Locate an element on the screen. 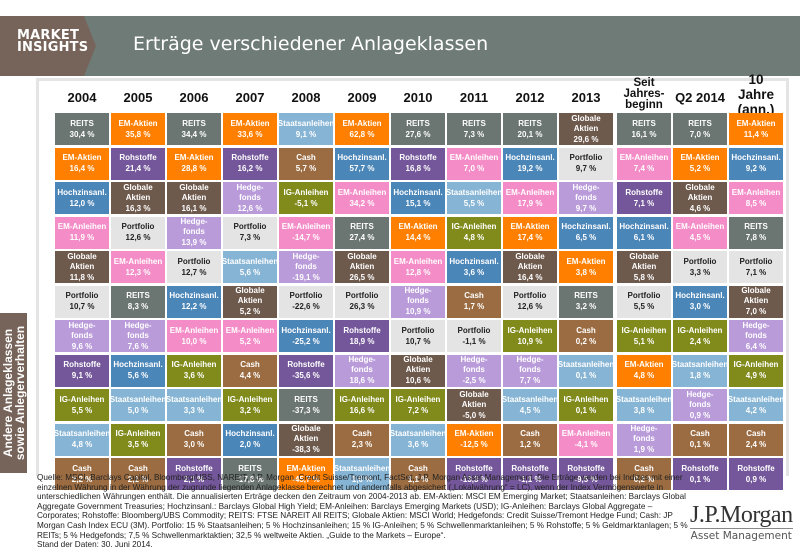 The image size is (800, 550). return-value: 8,3 % is located at coordinates (138, 306).